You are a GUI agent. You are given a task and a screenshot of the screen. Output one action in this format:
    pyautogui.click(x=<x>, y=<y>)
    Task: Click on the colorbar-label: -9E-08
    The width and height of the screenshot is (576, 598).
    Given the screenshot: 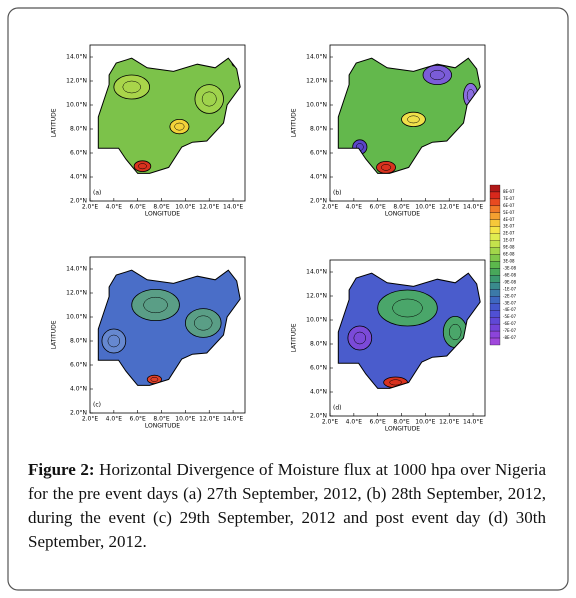 What is the action you would take?
    pyautogui.click(x=510, y=281)
    